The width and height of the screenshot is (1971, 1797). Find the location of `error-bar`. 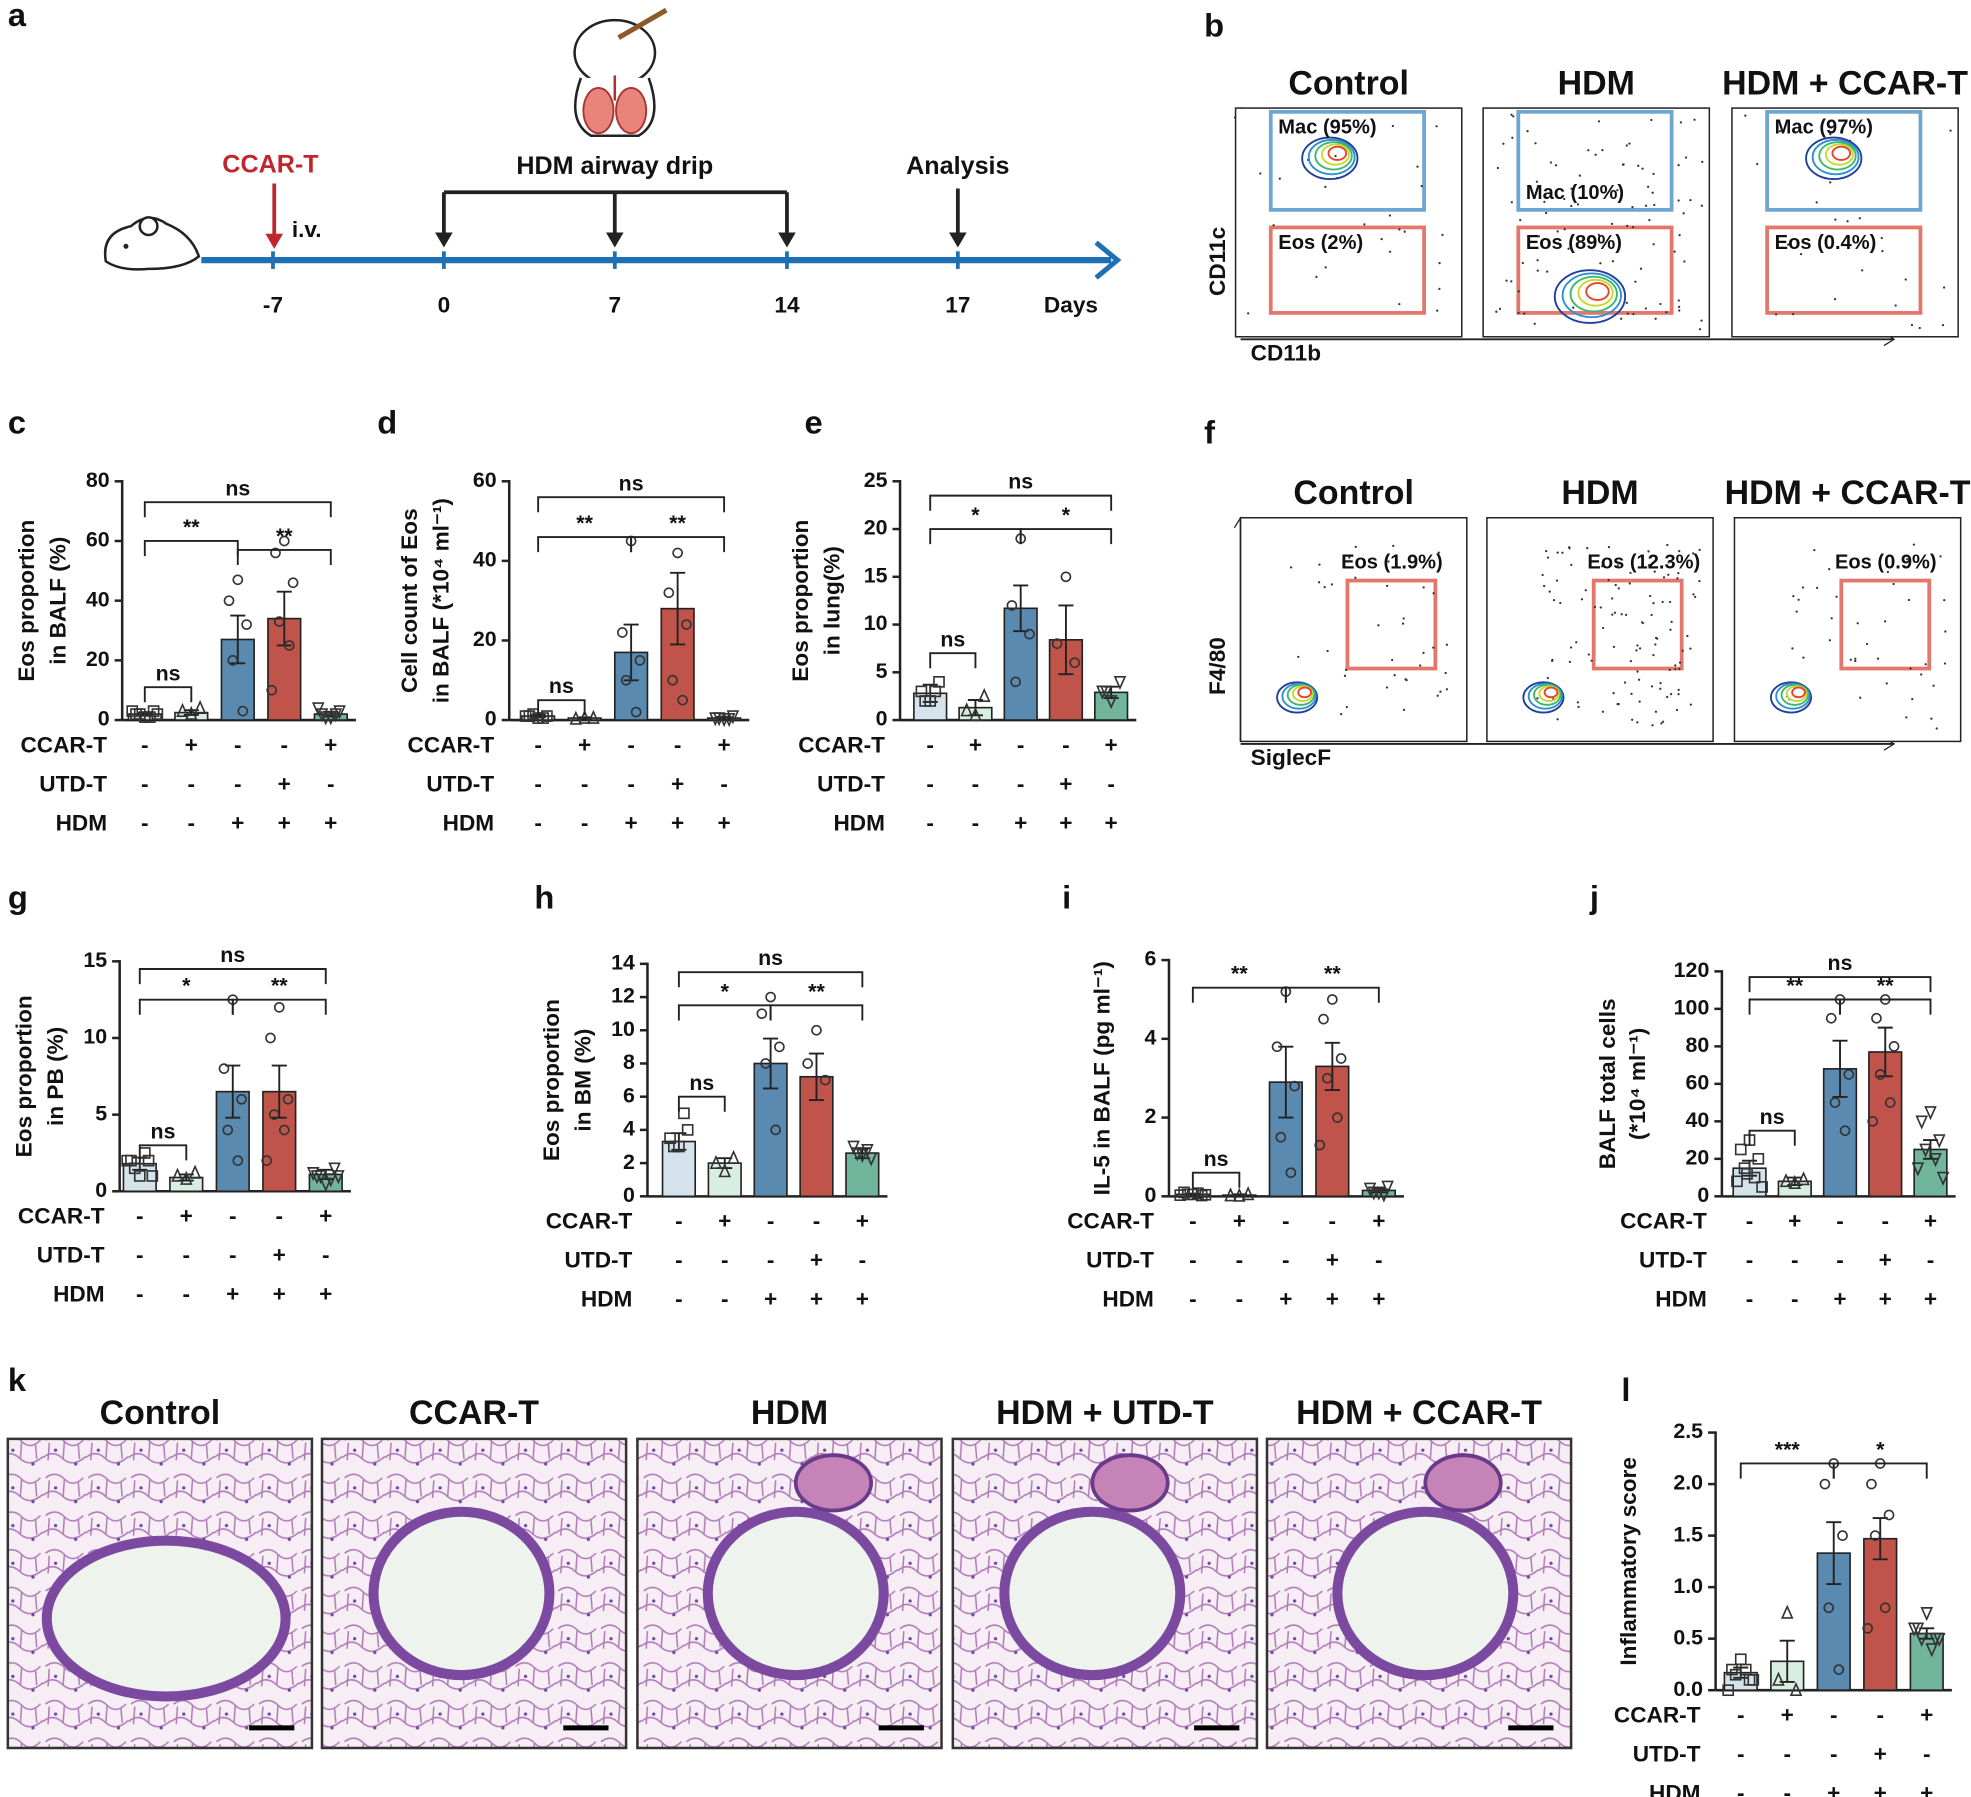

error-bar is located at coordinates (1332, 1066).